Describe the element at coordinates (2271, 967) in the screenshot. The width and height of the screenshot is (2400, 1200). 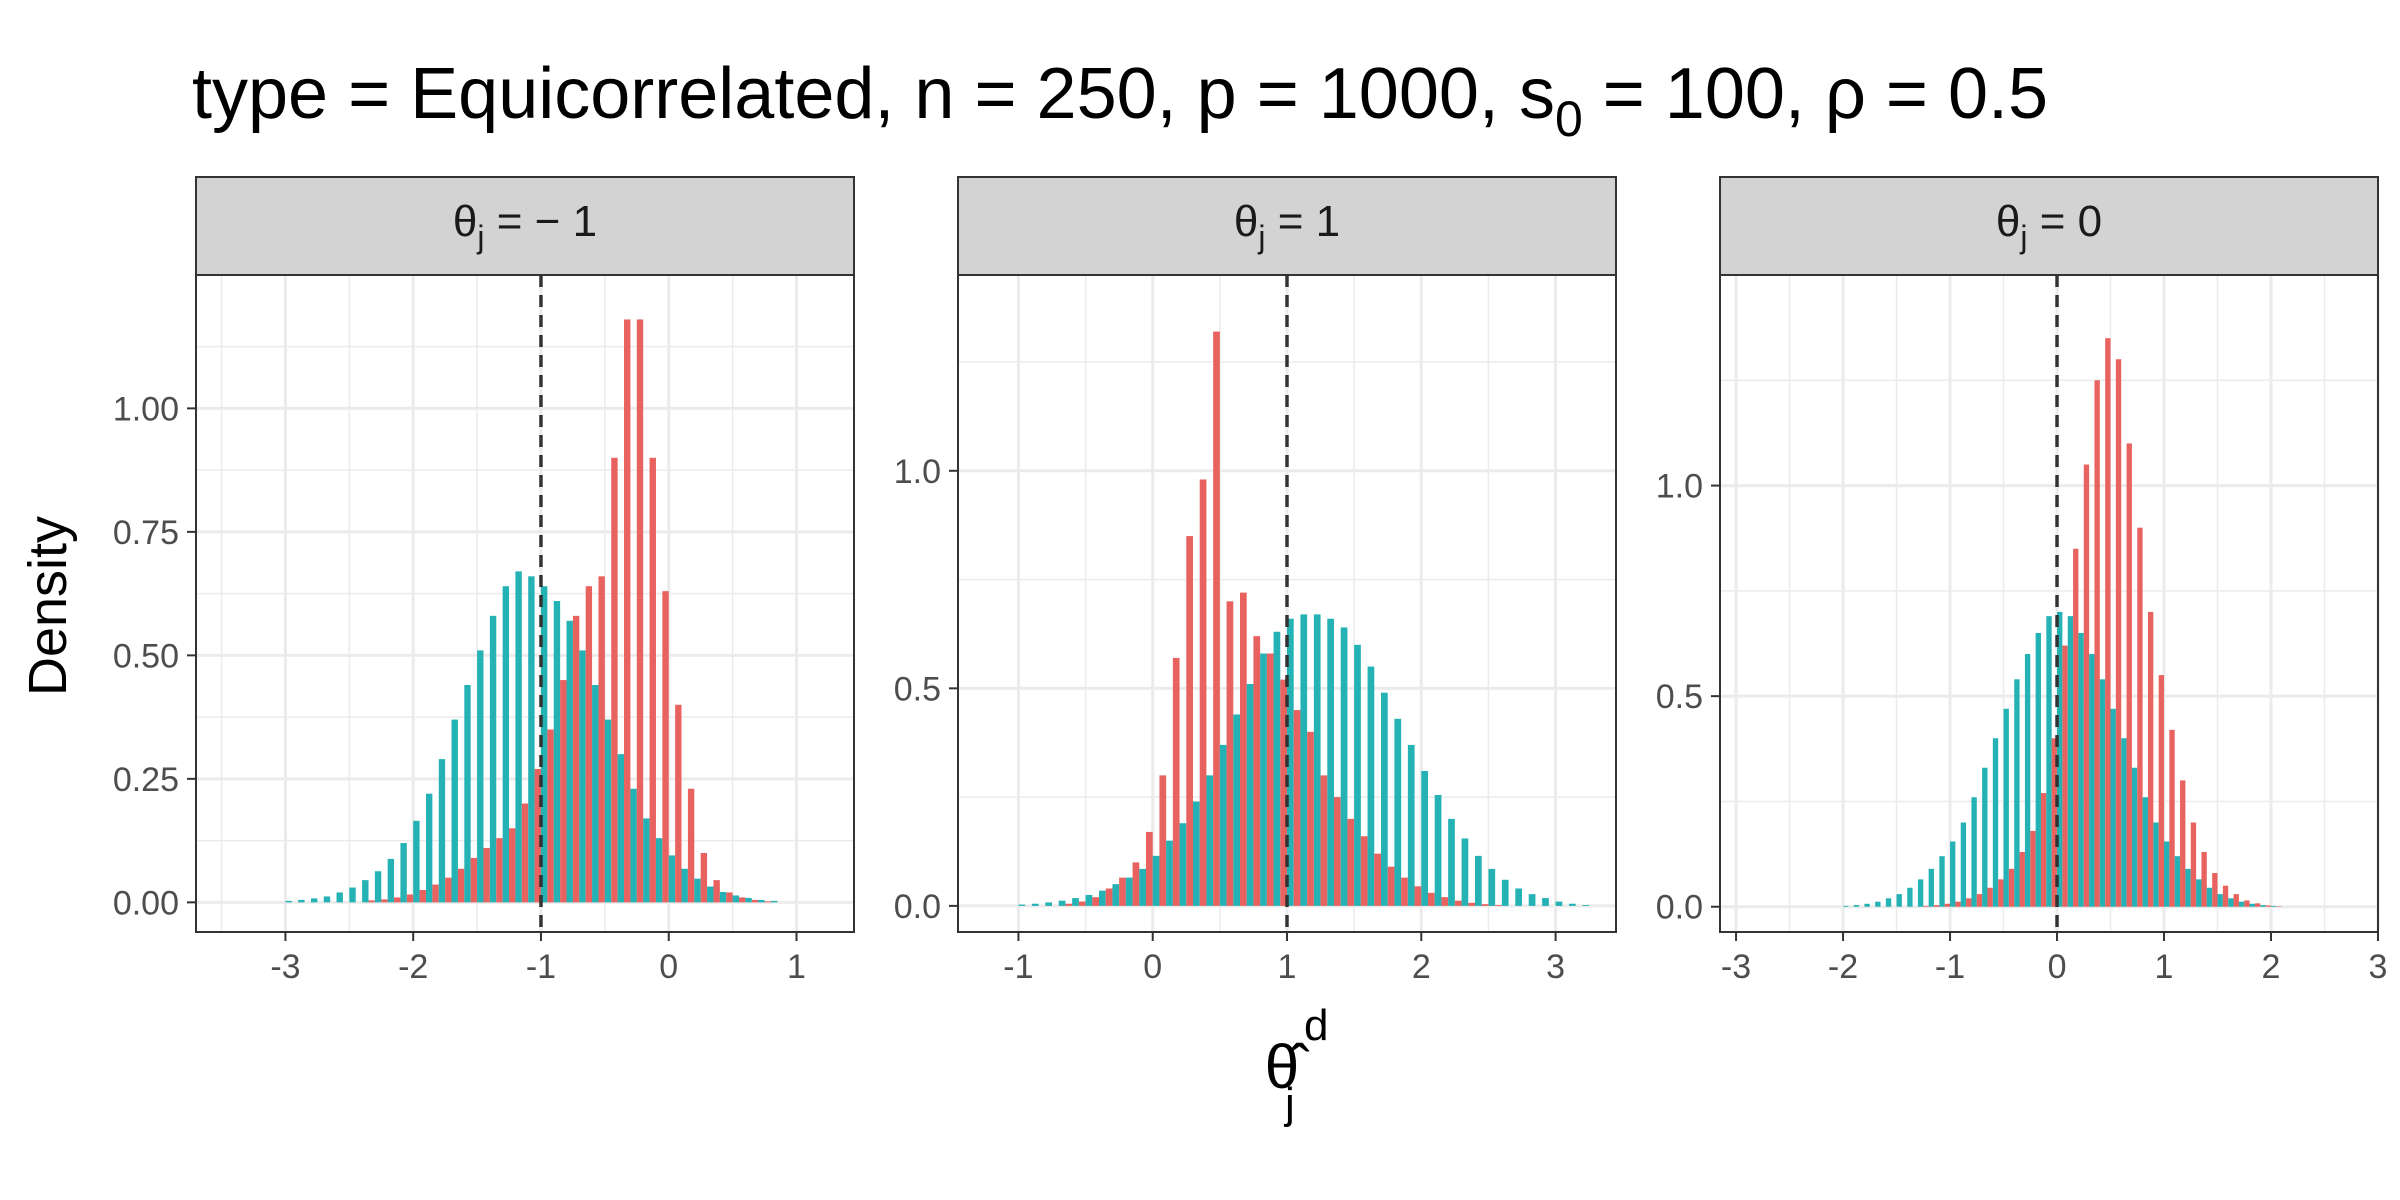
I see `x-tick-label: 2` at that location.